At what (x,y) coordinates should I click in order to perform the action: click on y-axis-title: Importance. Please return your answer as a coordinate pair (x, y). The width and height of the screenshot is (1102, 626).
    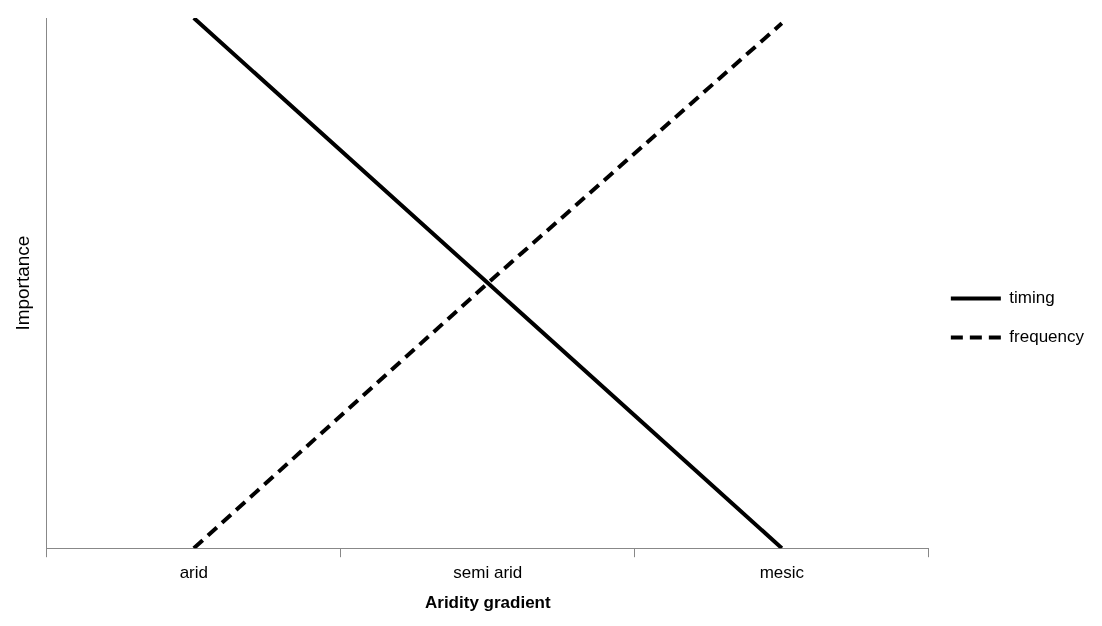
    Looking at the image, I should click on (22, 283).